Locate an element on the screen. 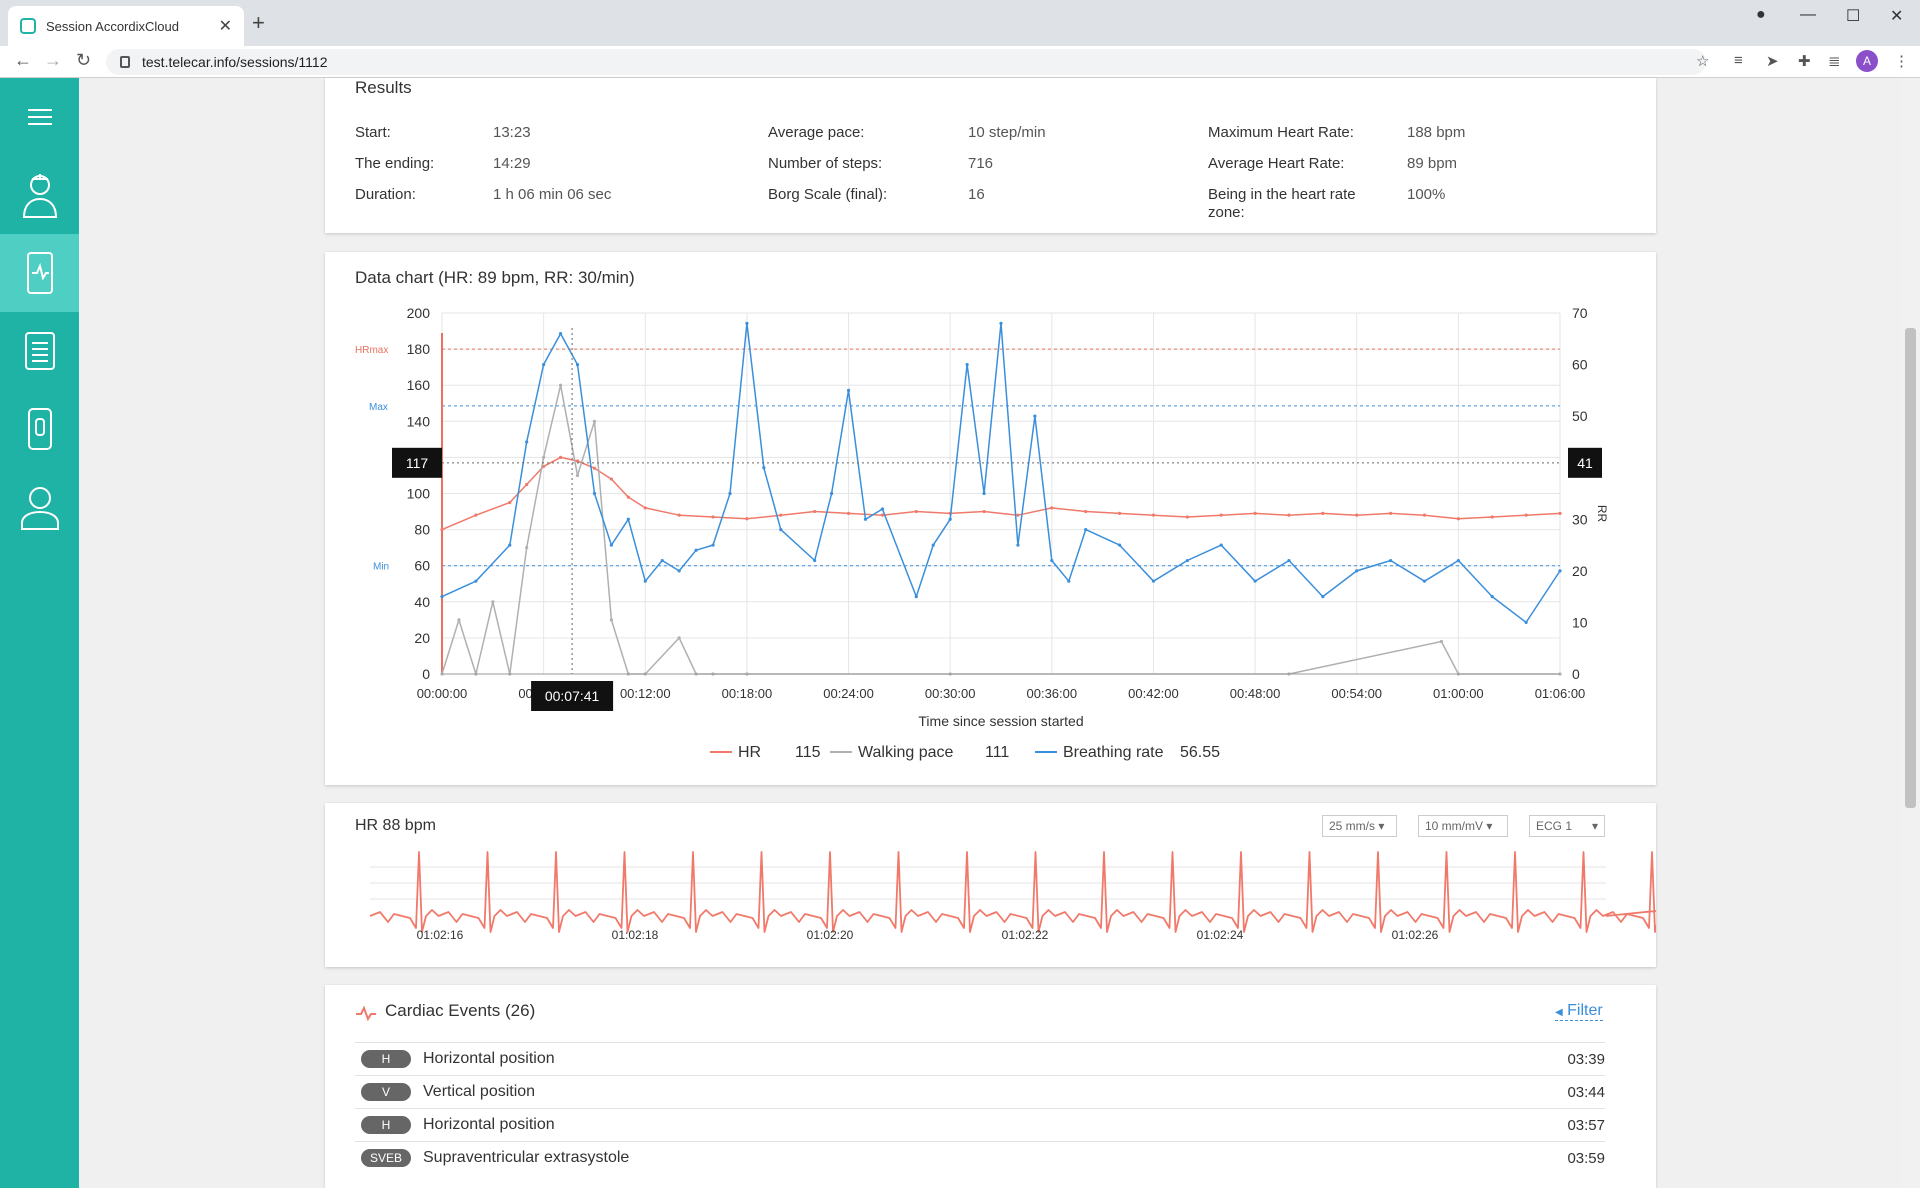 This screenshot has height=1188, width=1920. result-value: 10 step/min is located at coordinates (1007, 132).